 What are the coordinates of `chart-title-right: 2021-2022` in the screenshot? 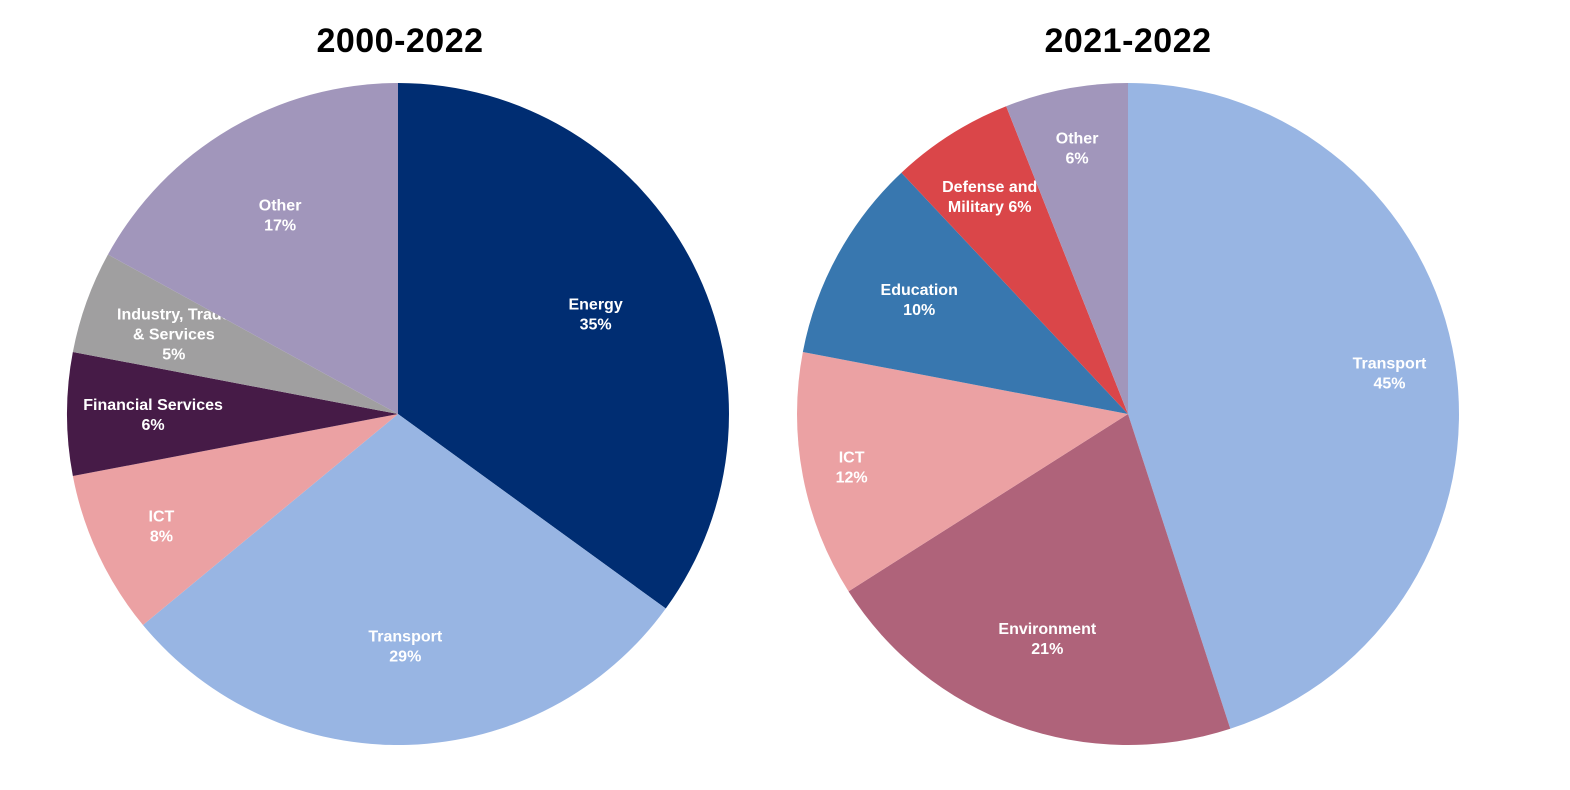 It's located at (1128, 41).